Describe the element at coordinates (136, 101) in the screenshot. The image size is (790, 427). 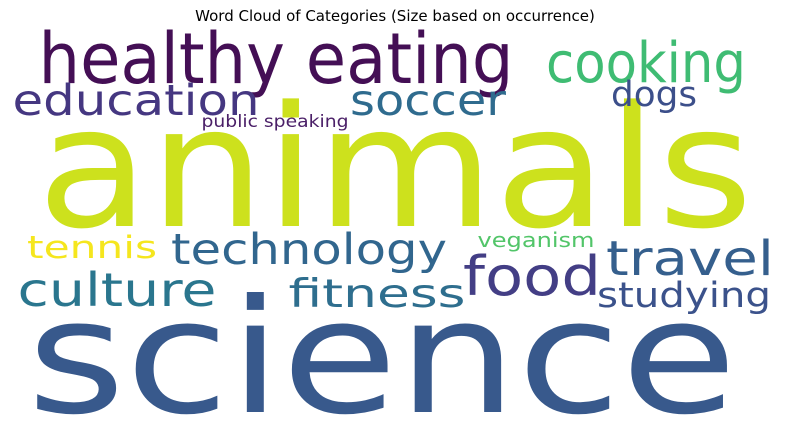
I see `word-education: education` at that location.